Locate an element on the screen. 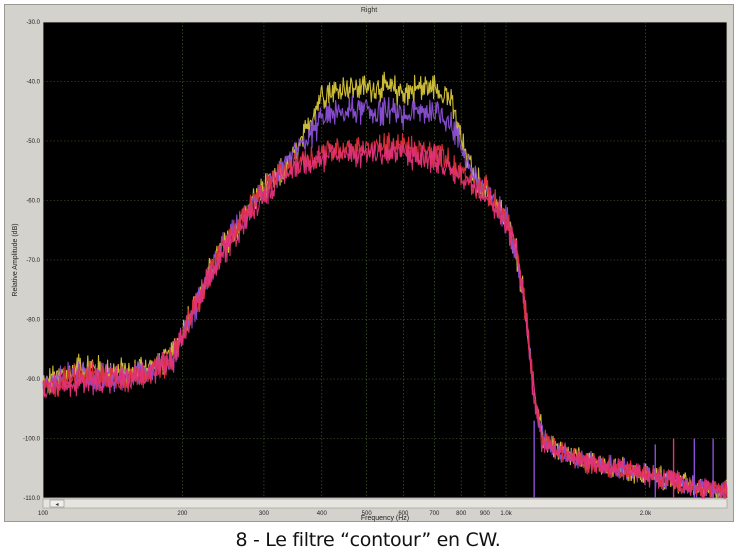 Image resolution: width=736 pixels, height=556 pixels. x-tick-label: 1.0k is located at coordinates (506, 514).